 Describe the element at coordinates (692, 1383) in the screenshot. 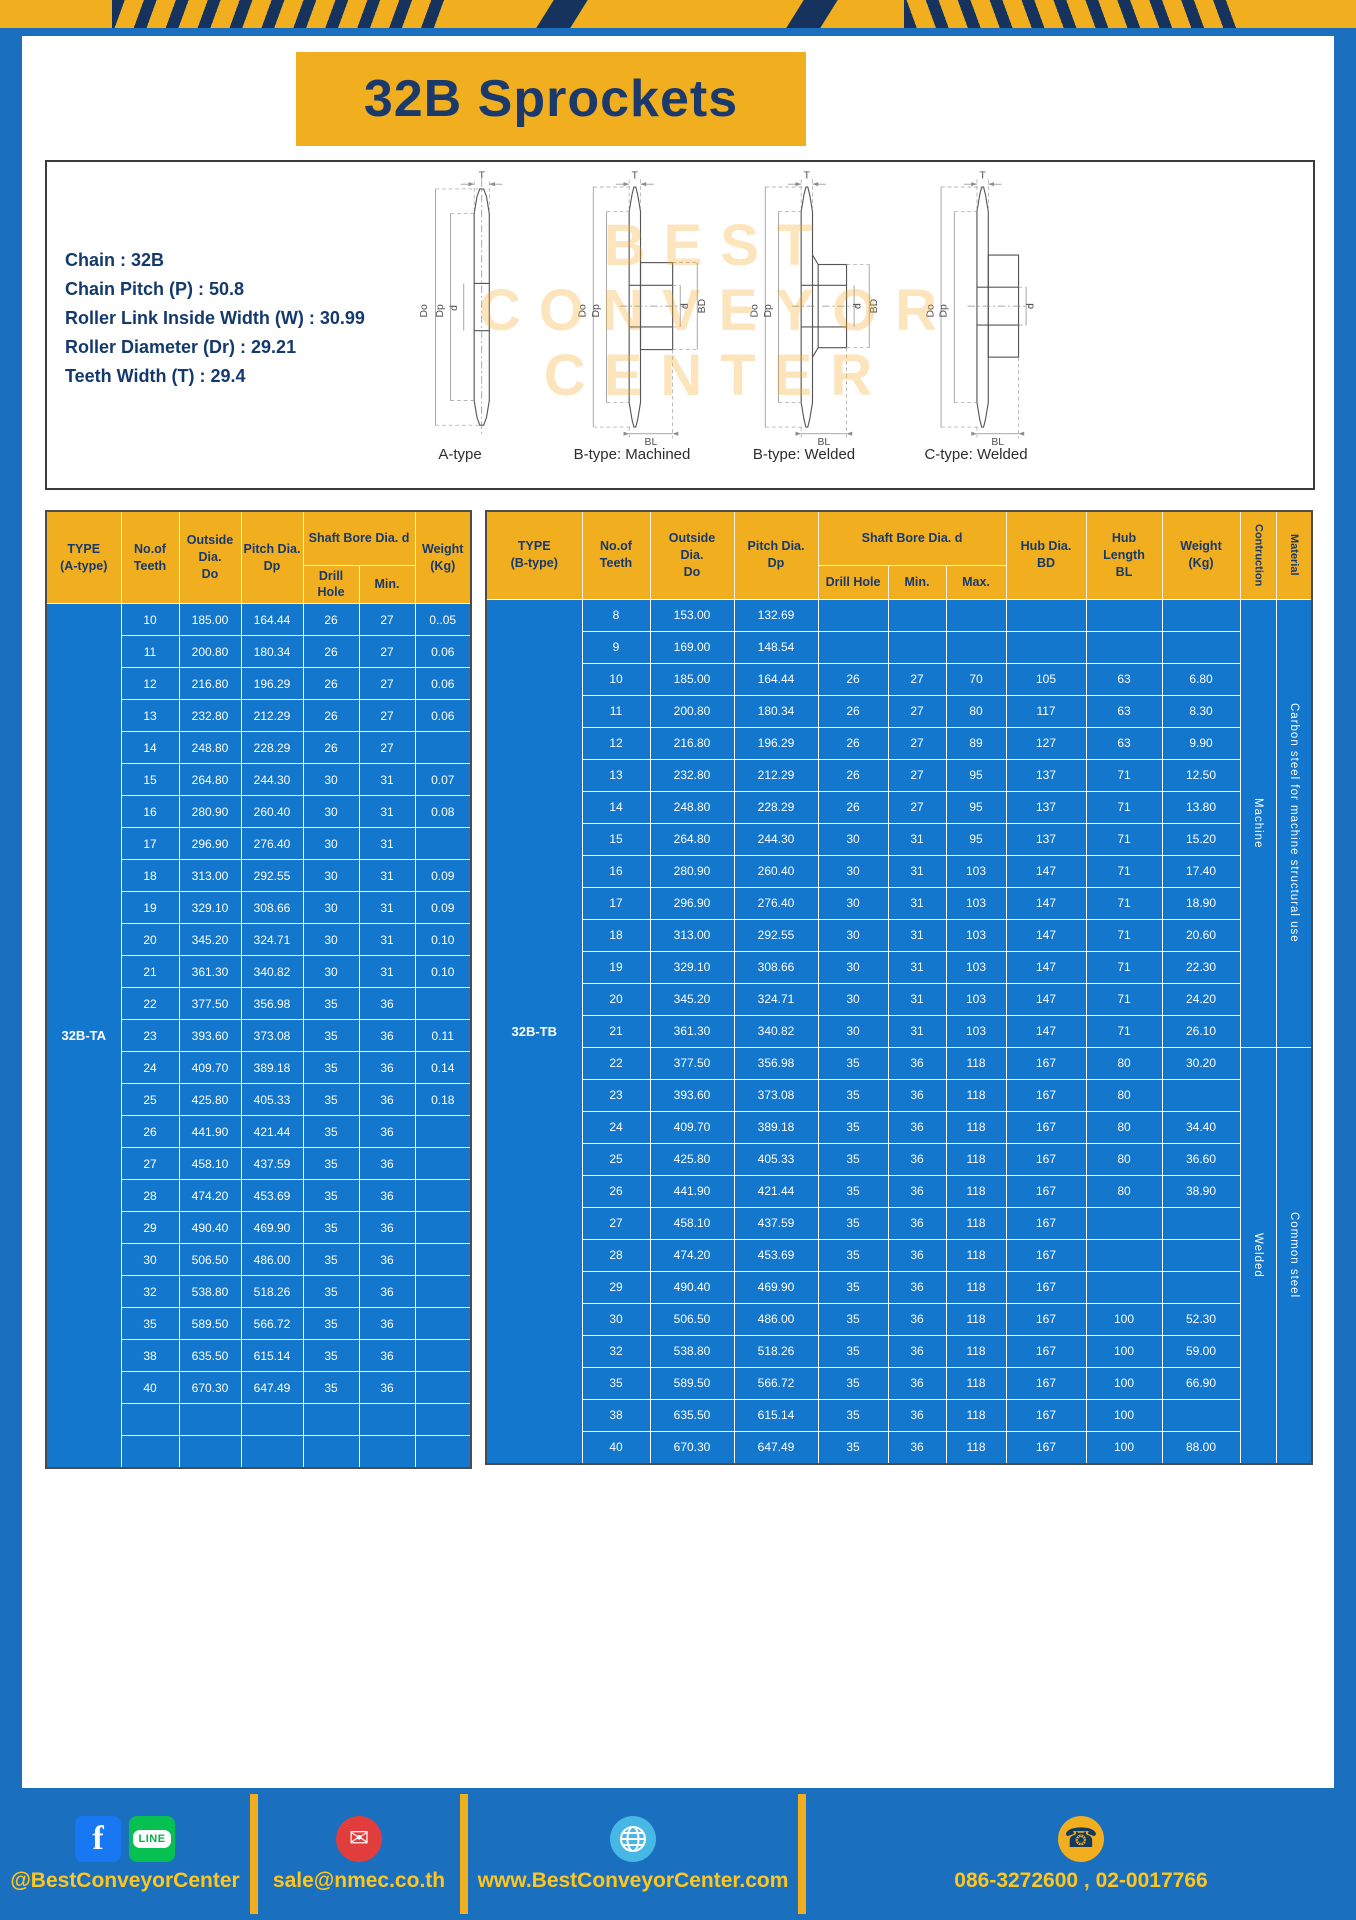

I see `table-cell: 589.50` at that location.